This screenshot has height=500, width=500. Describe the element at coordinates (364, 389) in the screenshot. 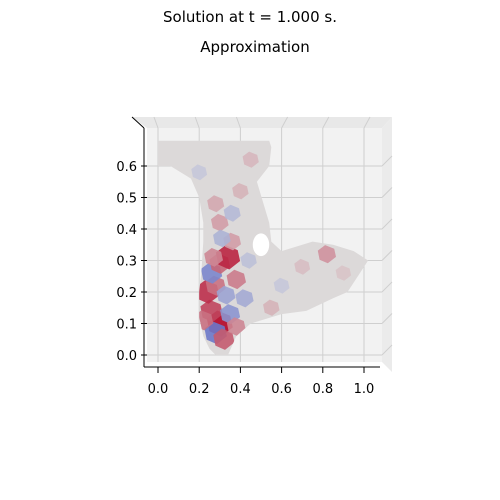

I see `x-tick-label: 1.0` at that location.